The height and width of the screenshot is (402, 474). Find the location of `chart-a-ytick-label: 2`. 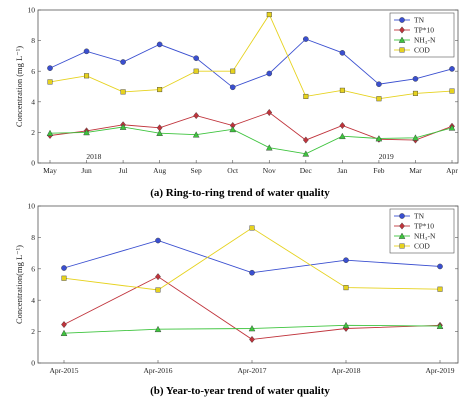

chart-a-ytick-label: 2 is located at coordinates (33, 132).